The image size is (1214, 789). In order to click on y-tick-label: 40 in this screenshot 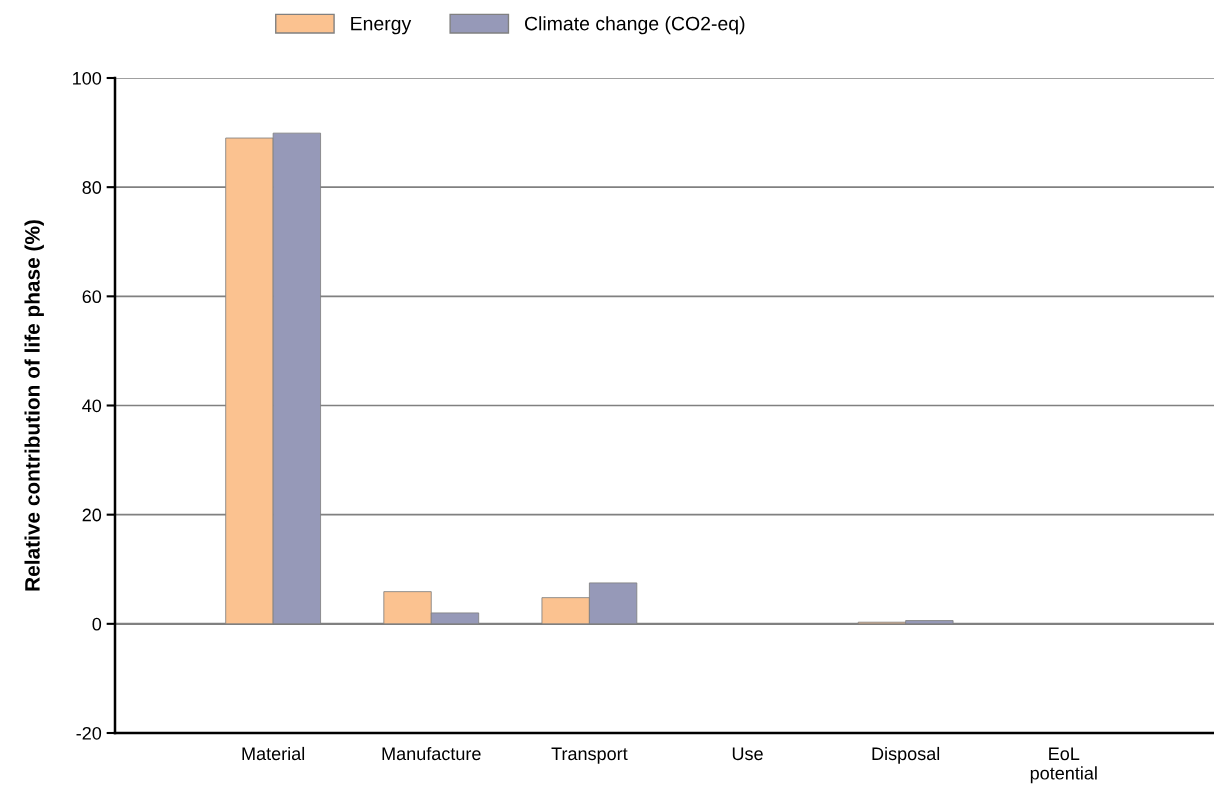, I will do `click(92, 406)`.